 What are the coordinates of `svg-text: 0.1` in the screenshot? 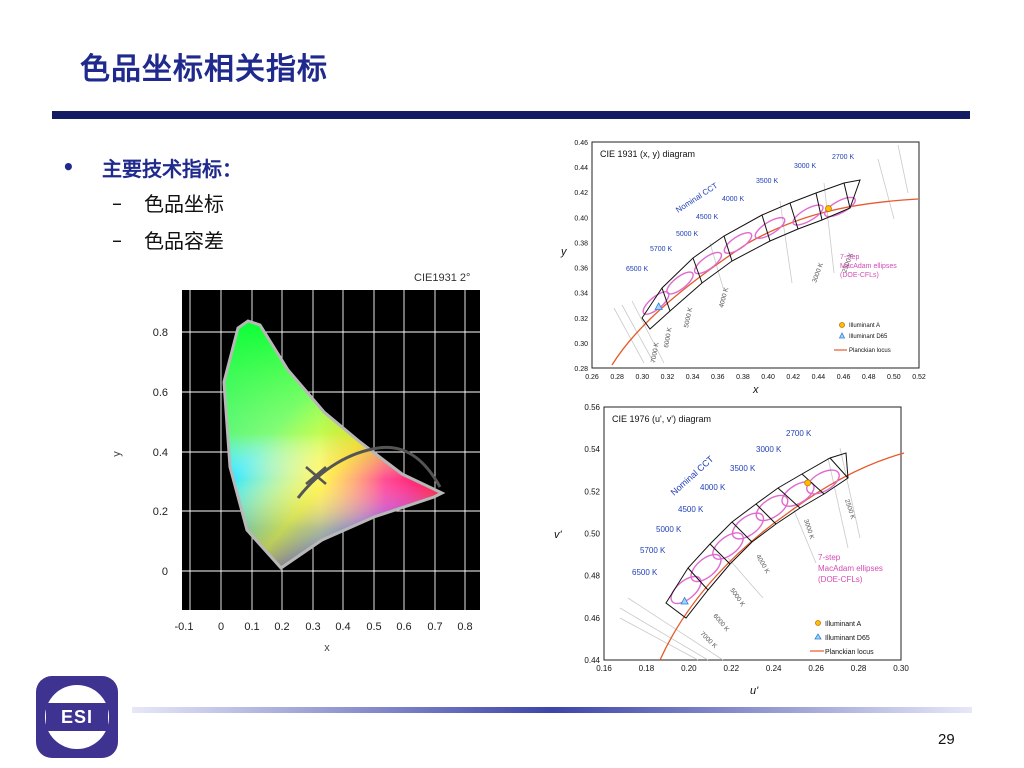 It's located at (251, 627).